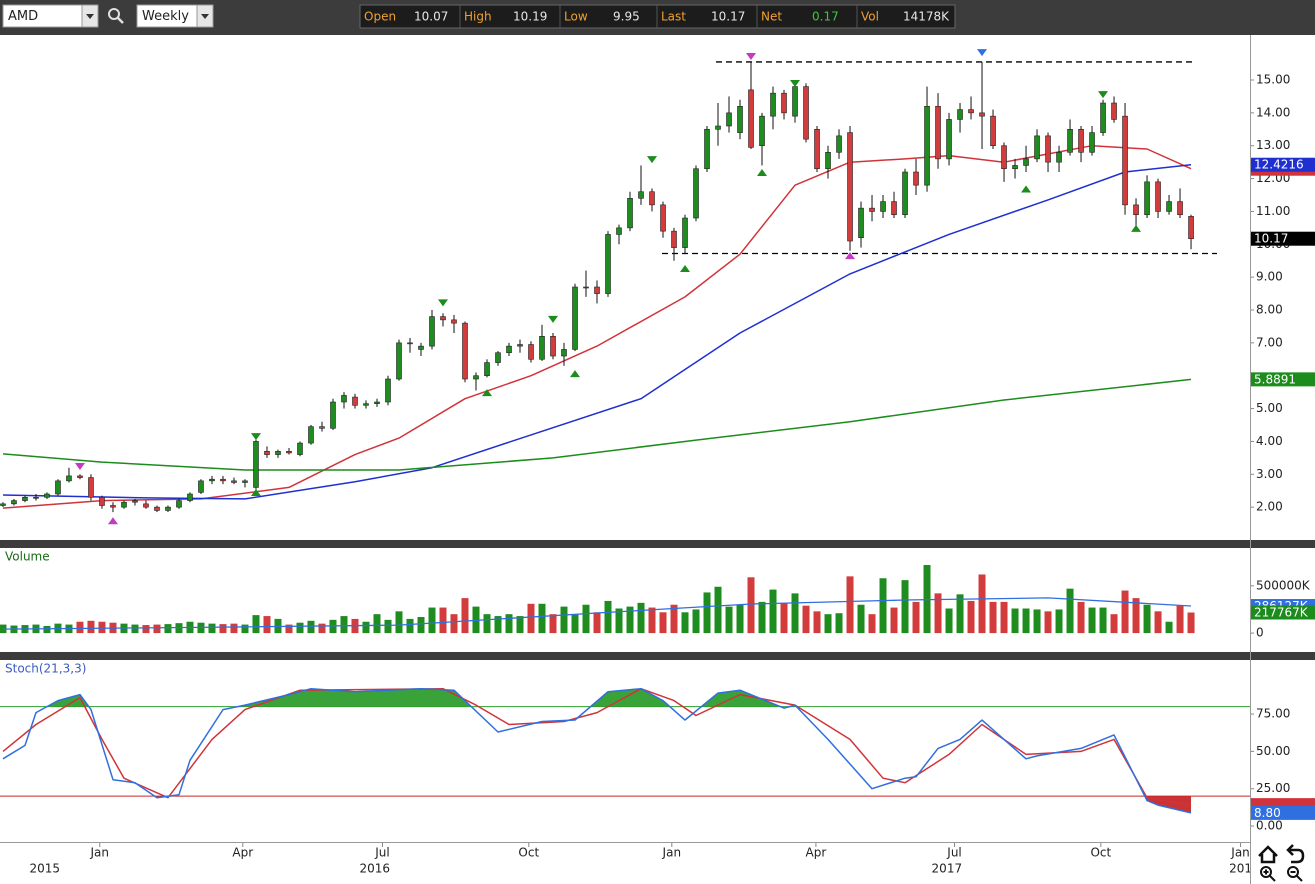 The height and width of the screenshot is (884, 1315). Describe the element at coordinates (947, 869) in the screenshot. I see `x-year-label: 2017` at that location.